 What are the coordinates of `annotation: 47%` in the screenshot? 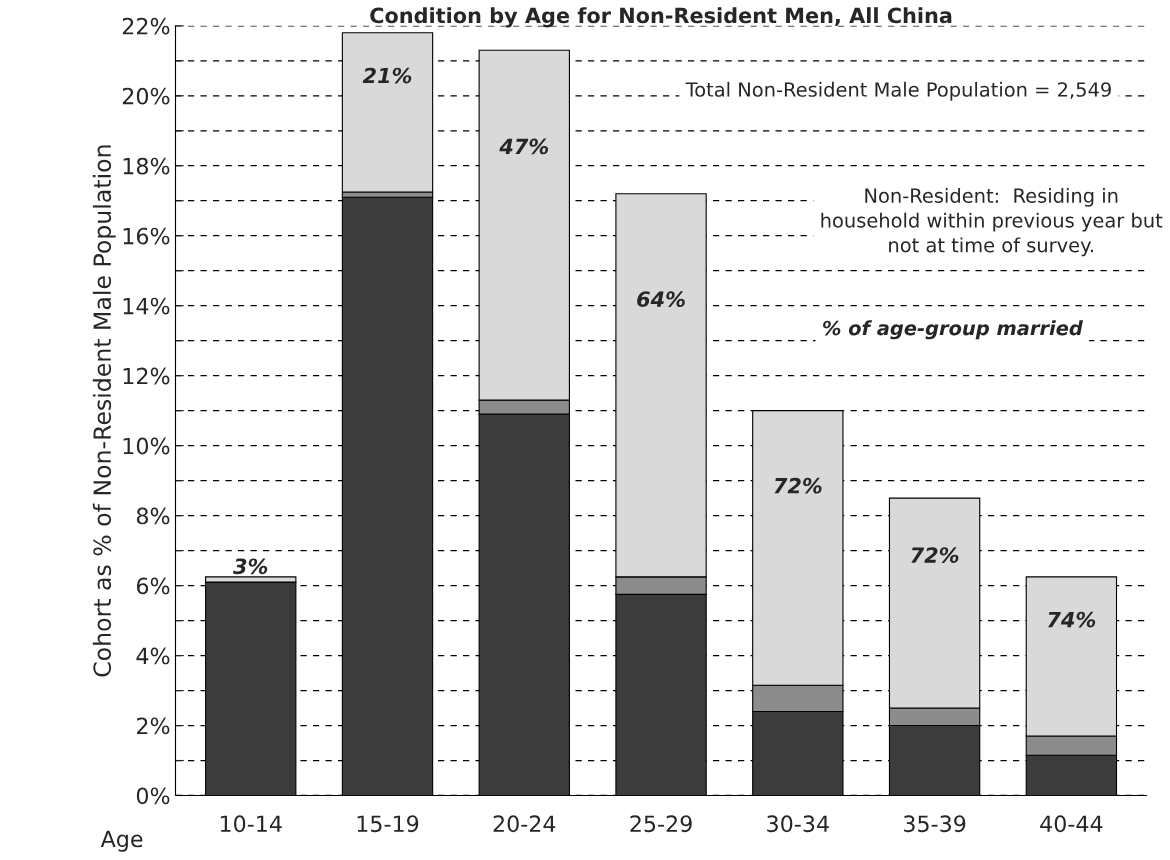 It's located at (524, 146).